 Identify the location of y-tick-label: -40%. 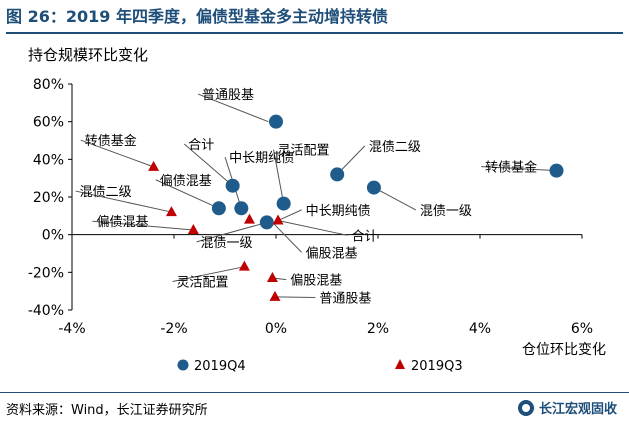
(46, 311).